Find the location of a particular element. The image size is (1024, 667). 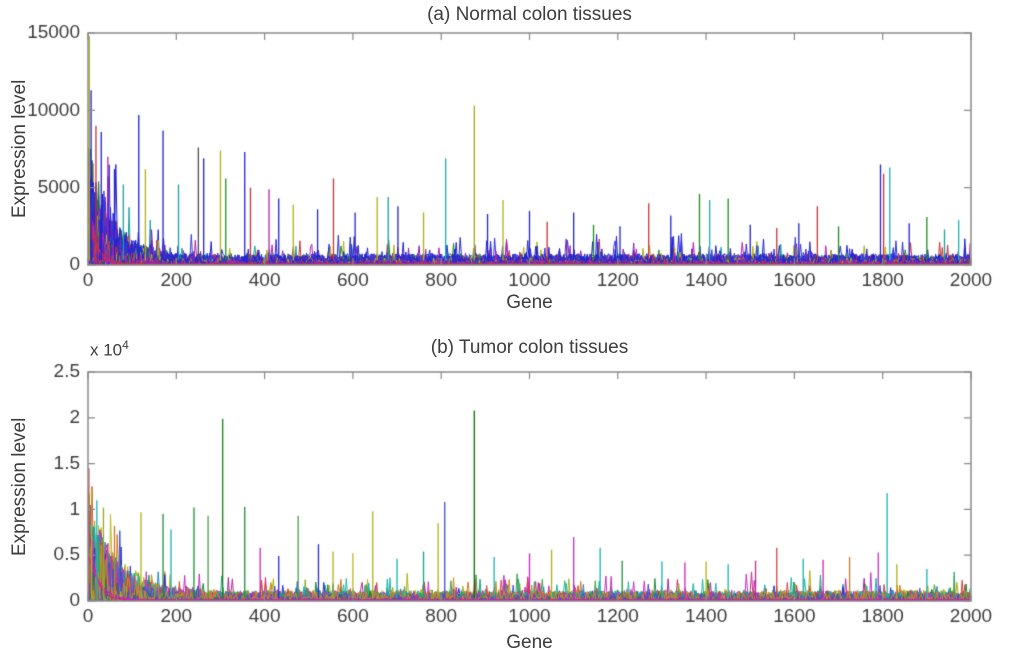

chart-b-y-axis-label: Expression level is located at coordinates (19, 486).